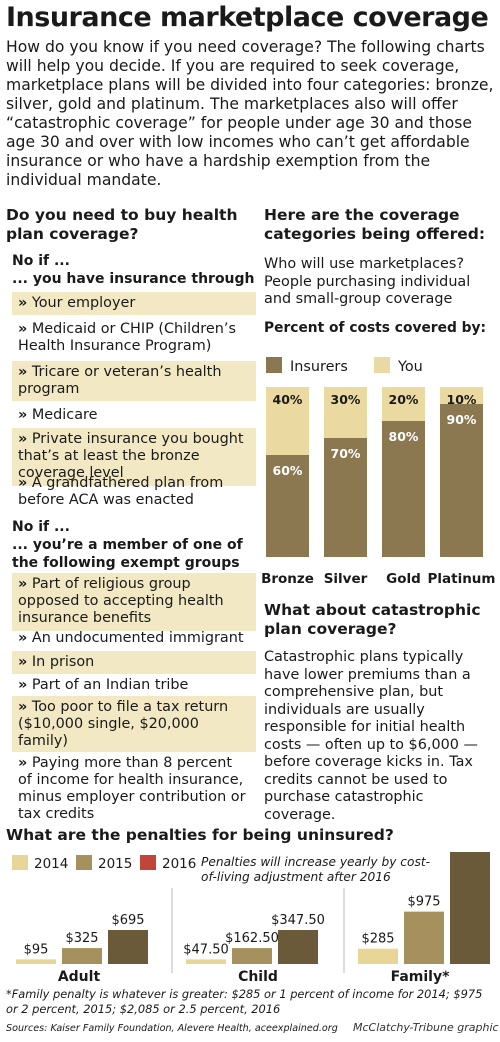 The height and width of the screenshot is (1042, 500). What do you see at coordinates (79, 977) in the screenshot?
I see `category-label: Adult` at bounding box center [79, 977].